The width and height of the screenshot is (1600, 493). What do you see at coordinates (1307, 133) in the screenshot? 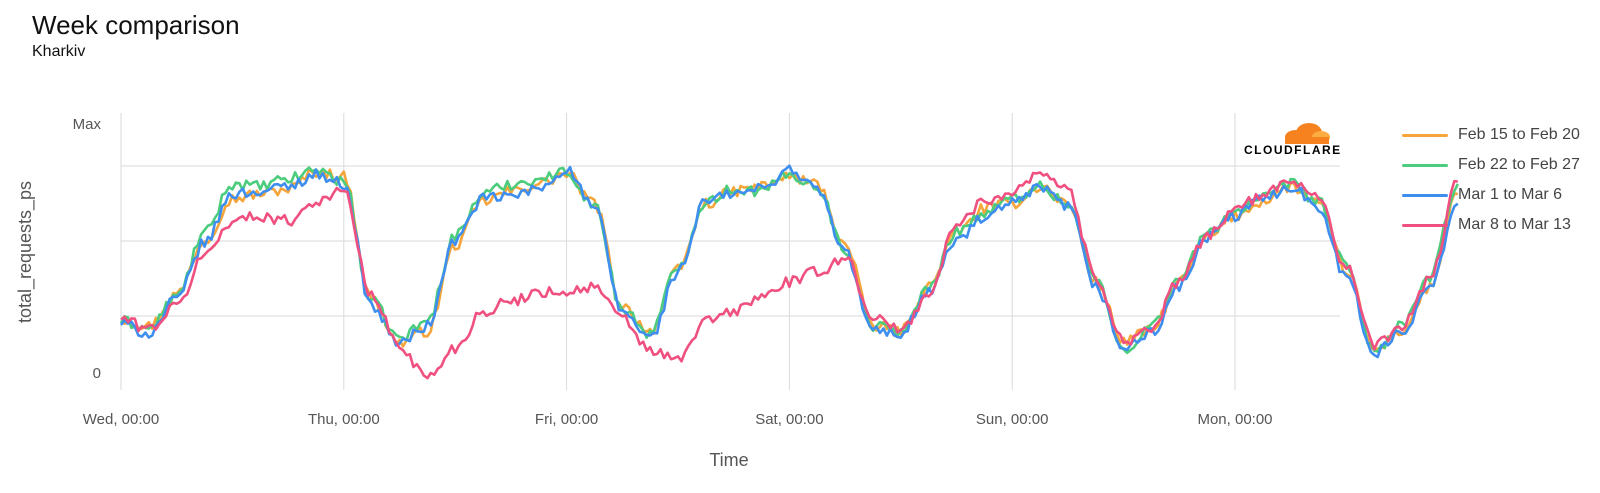
I see `cloudflare-cloud-icon` at bounding box center [1307, 133].